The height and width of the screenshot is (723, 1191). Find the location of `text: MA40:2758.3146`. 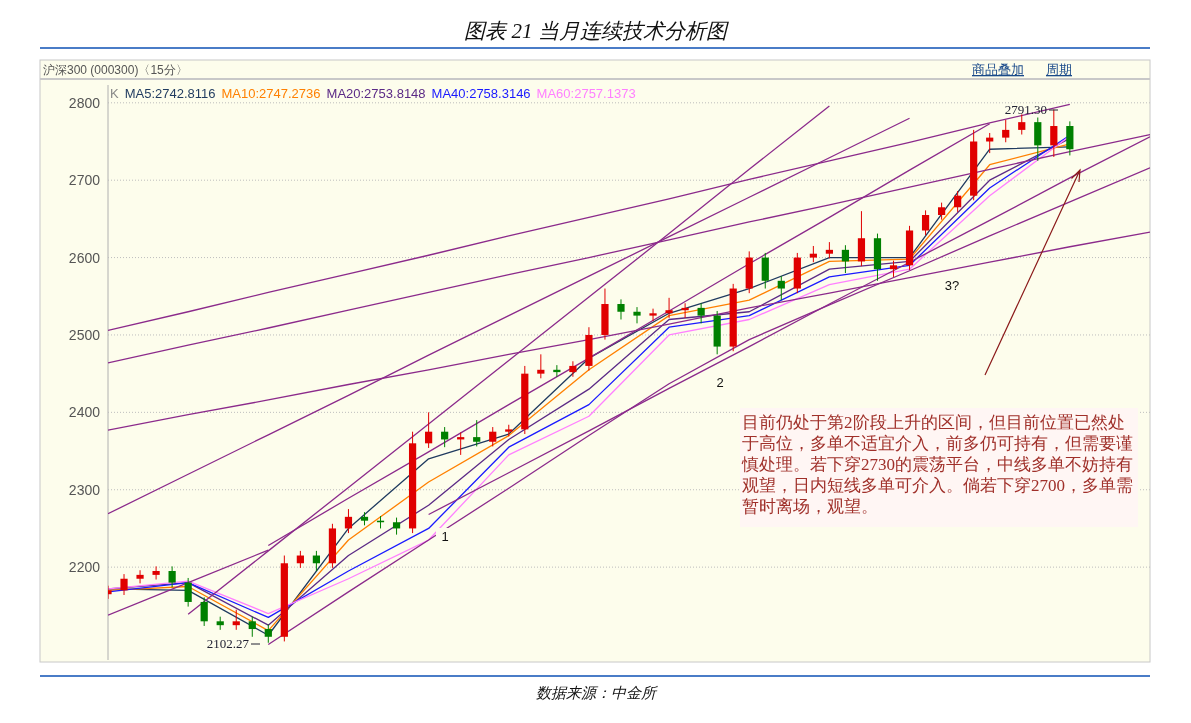

text: MA40:2758.3146 is located at coordinates (481, 93).